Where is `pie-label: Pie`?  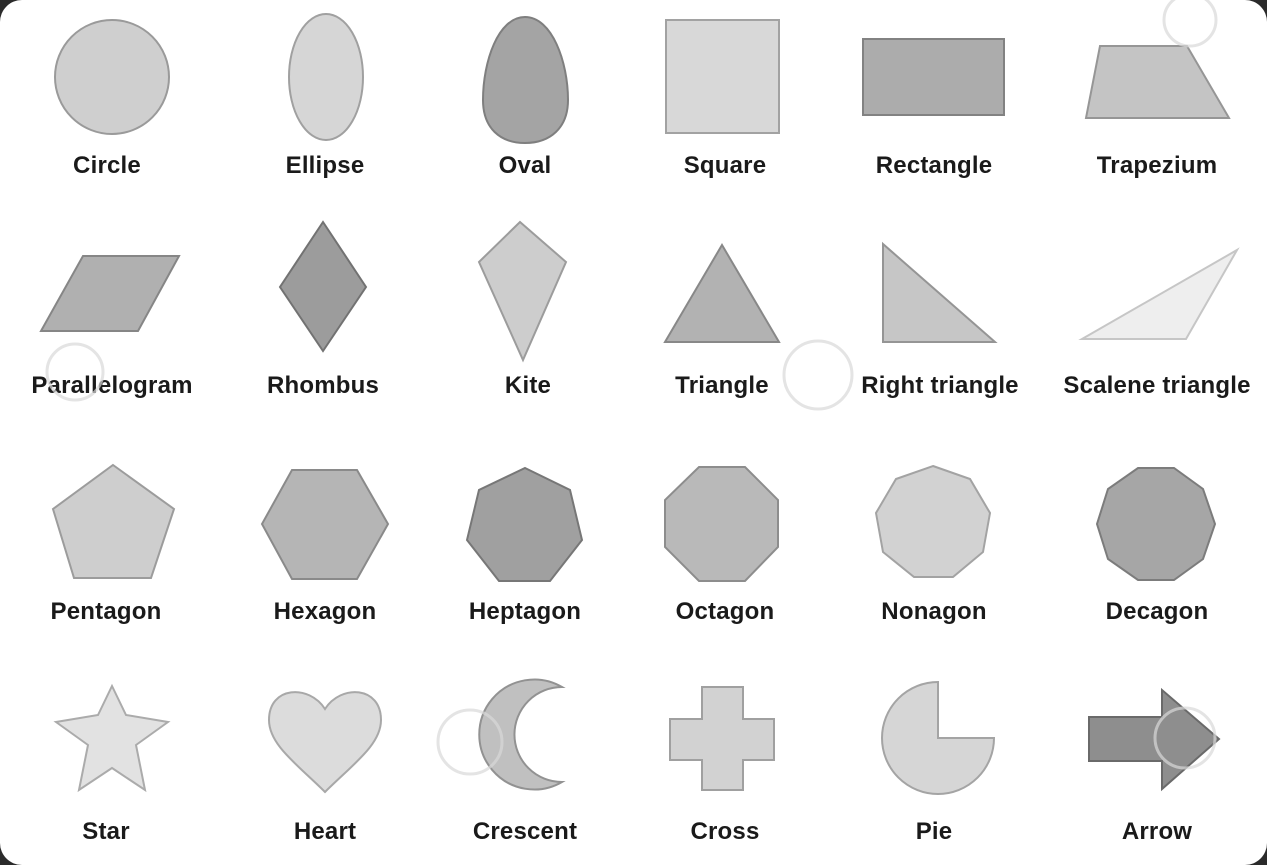
pie-label: Pie is located at coordinates (934, 831).